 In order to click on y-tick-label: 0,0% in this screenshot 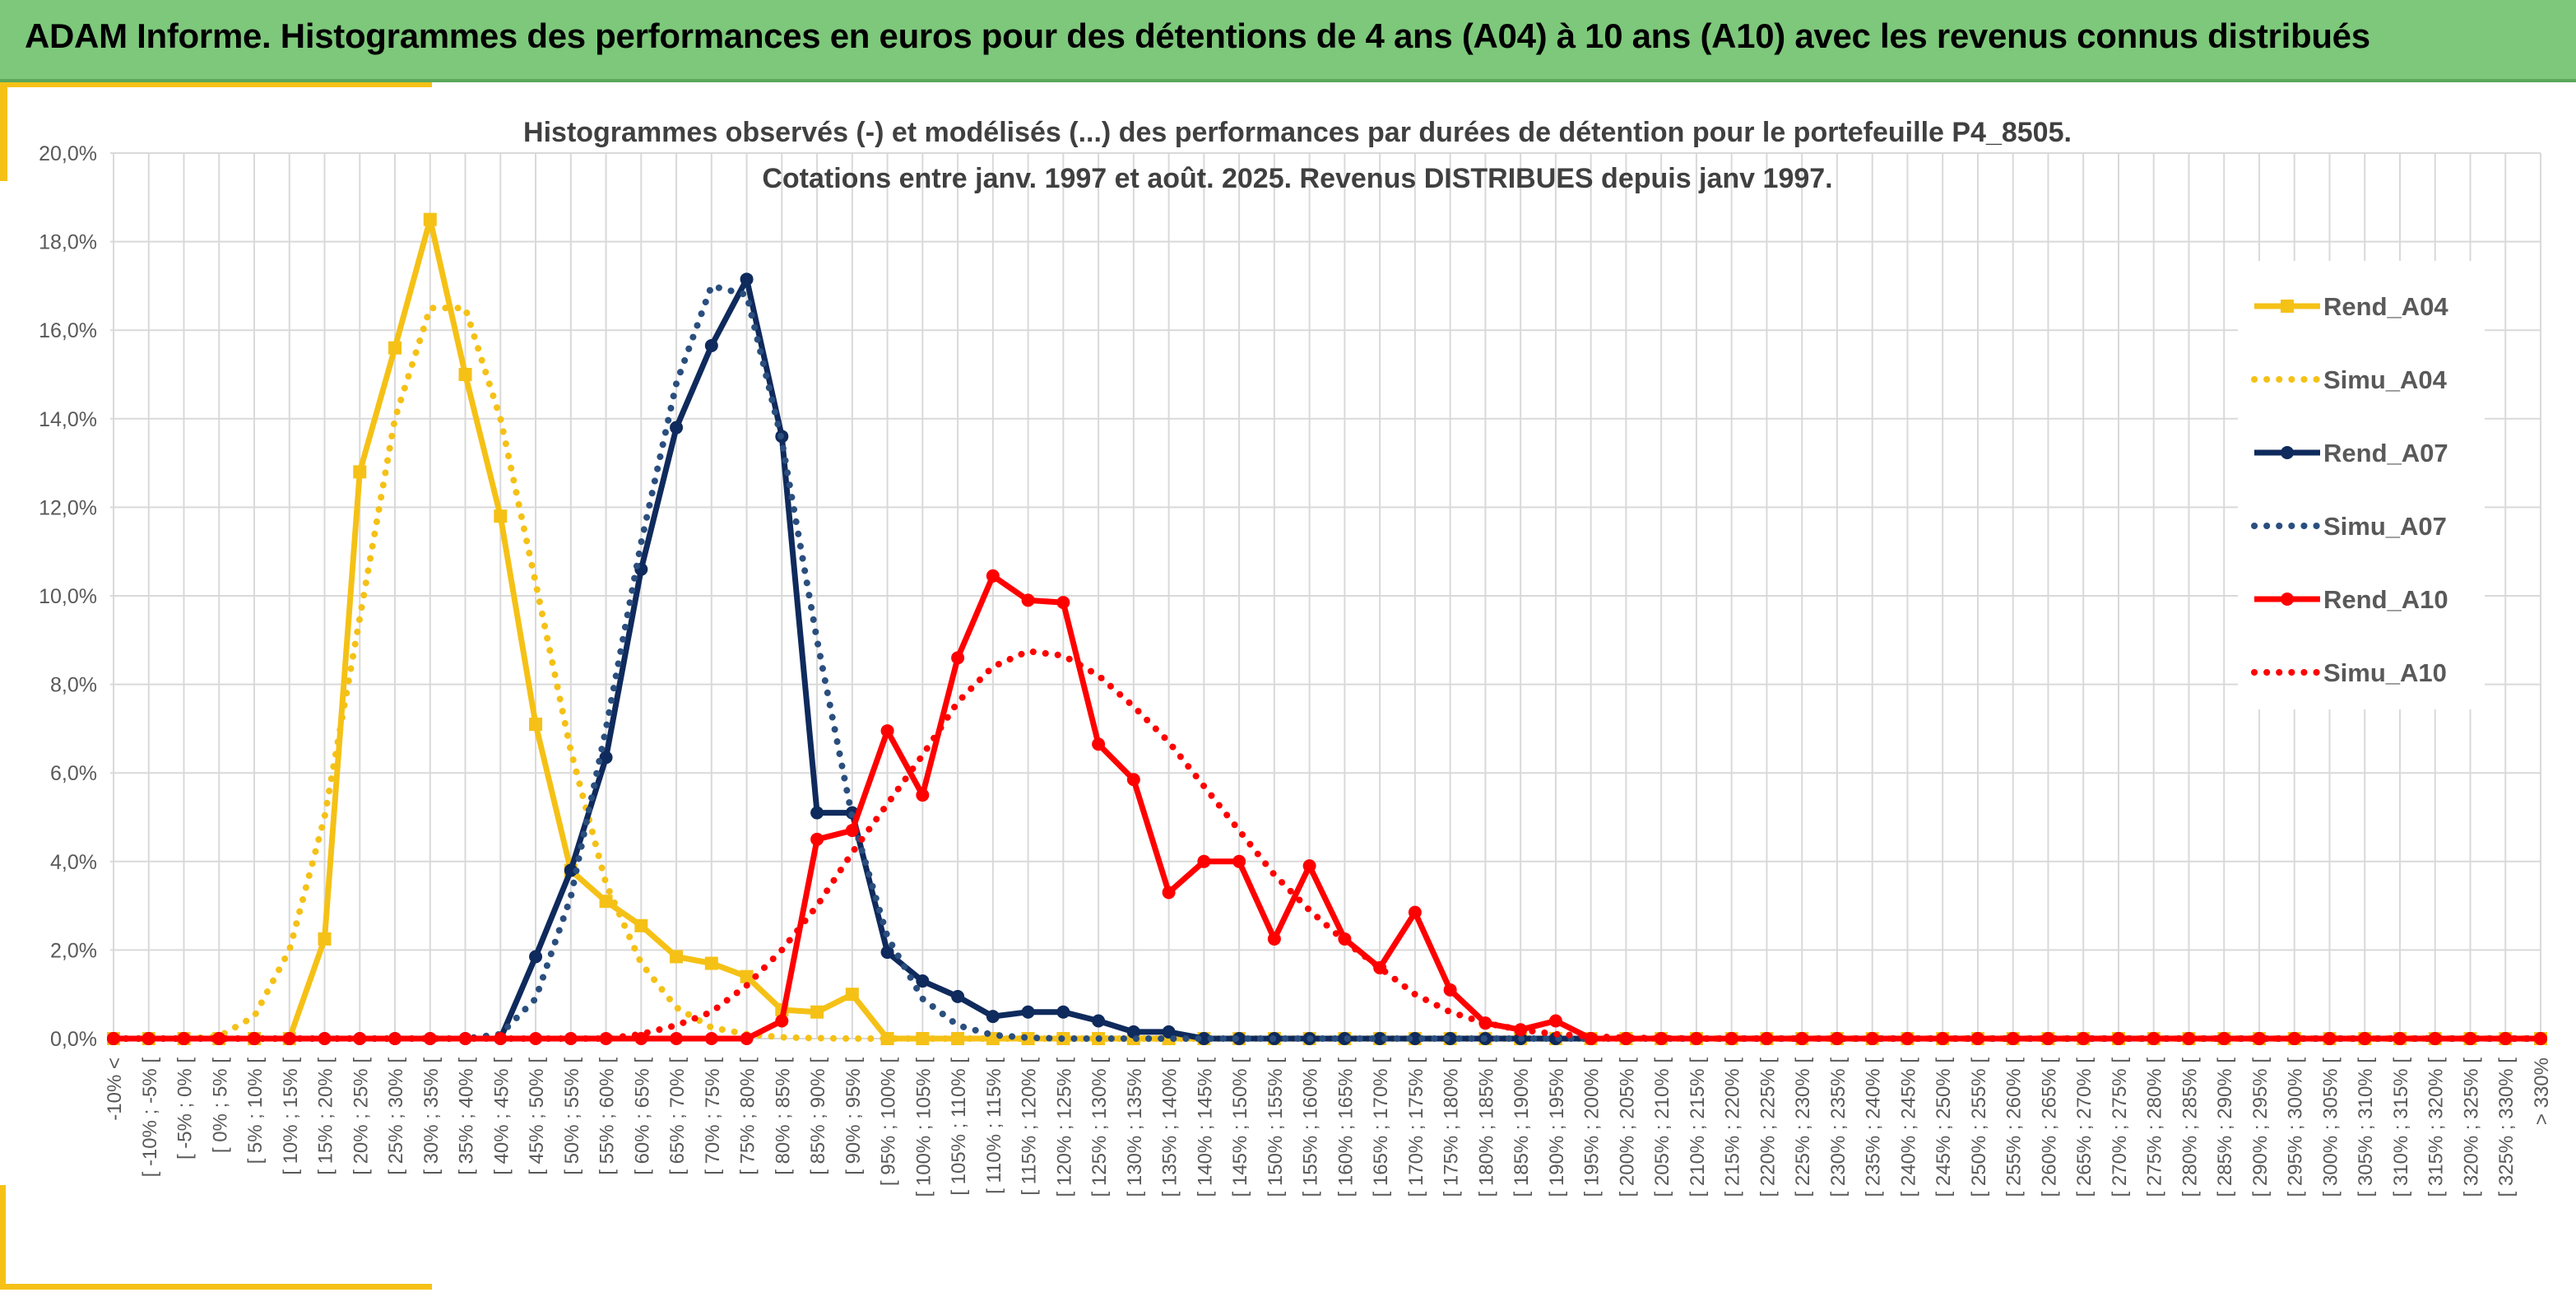, I will do `click(73, 1039)`.